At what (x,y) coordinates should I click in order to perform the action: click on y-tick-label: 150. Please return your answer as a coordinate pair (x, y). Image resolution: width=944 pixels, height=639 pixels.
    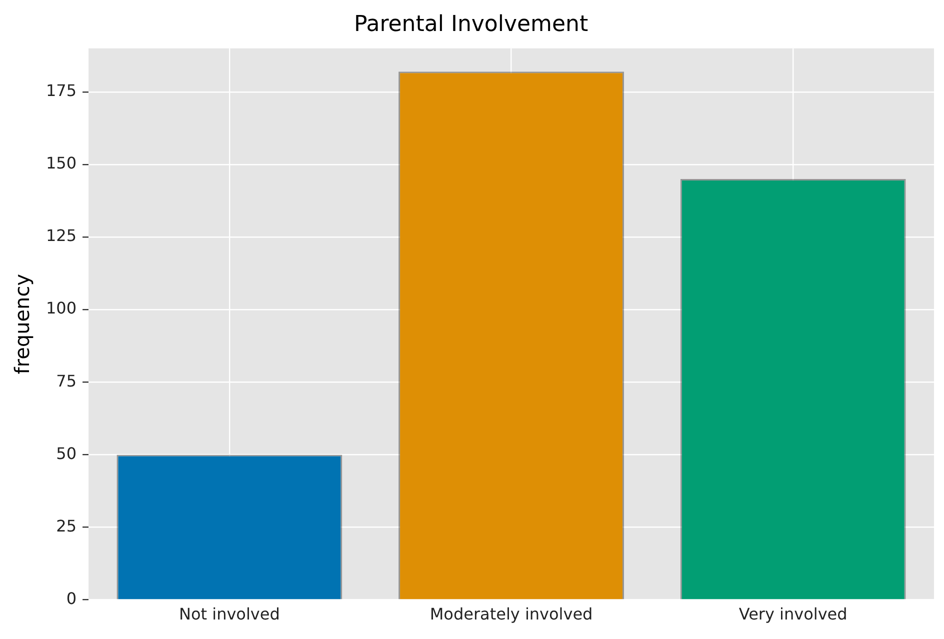
    Looking at the image, I should click on (61, 163).